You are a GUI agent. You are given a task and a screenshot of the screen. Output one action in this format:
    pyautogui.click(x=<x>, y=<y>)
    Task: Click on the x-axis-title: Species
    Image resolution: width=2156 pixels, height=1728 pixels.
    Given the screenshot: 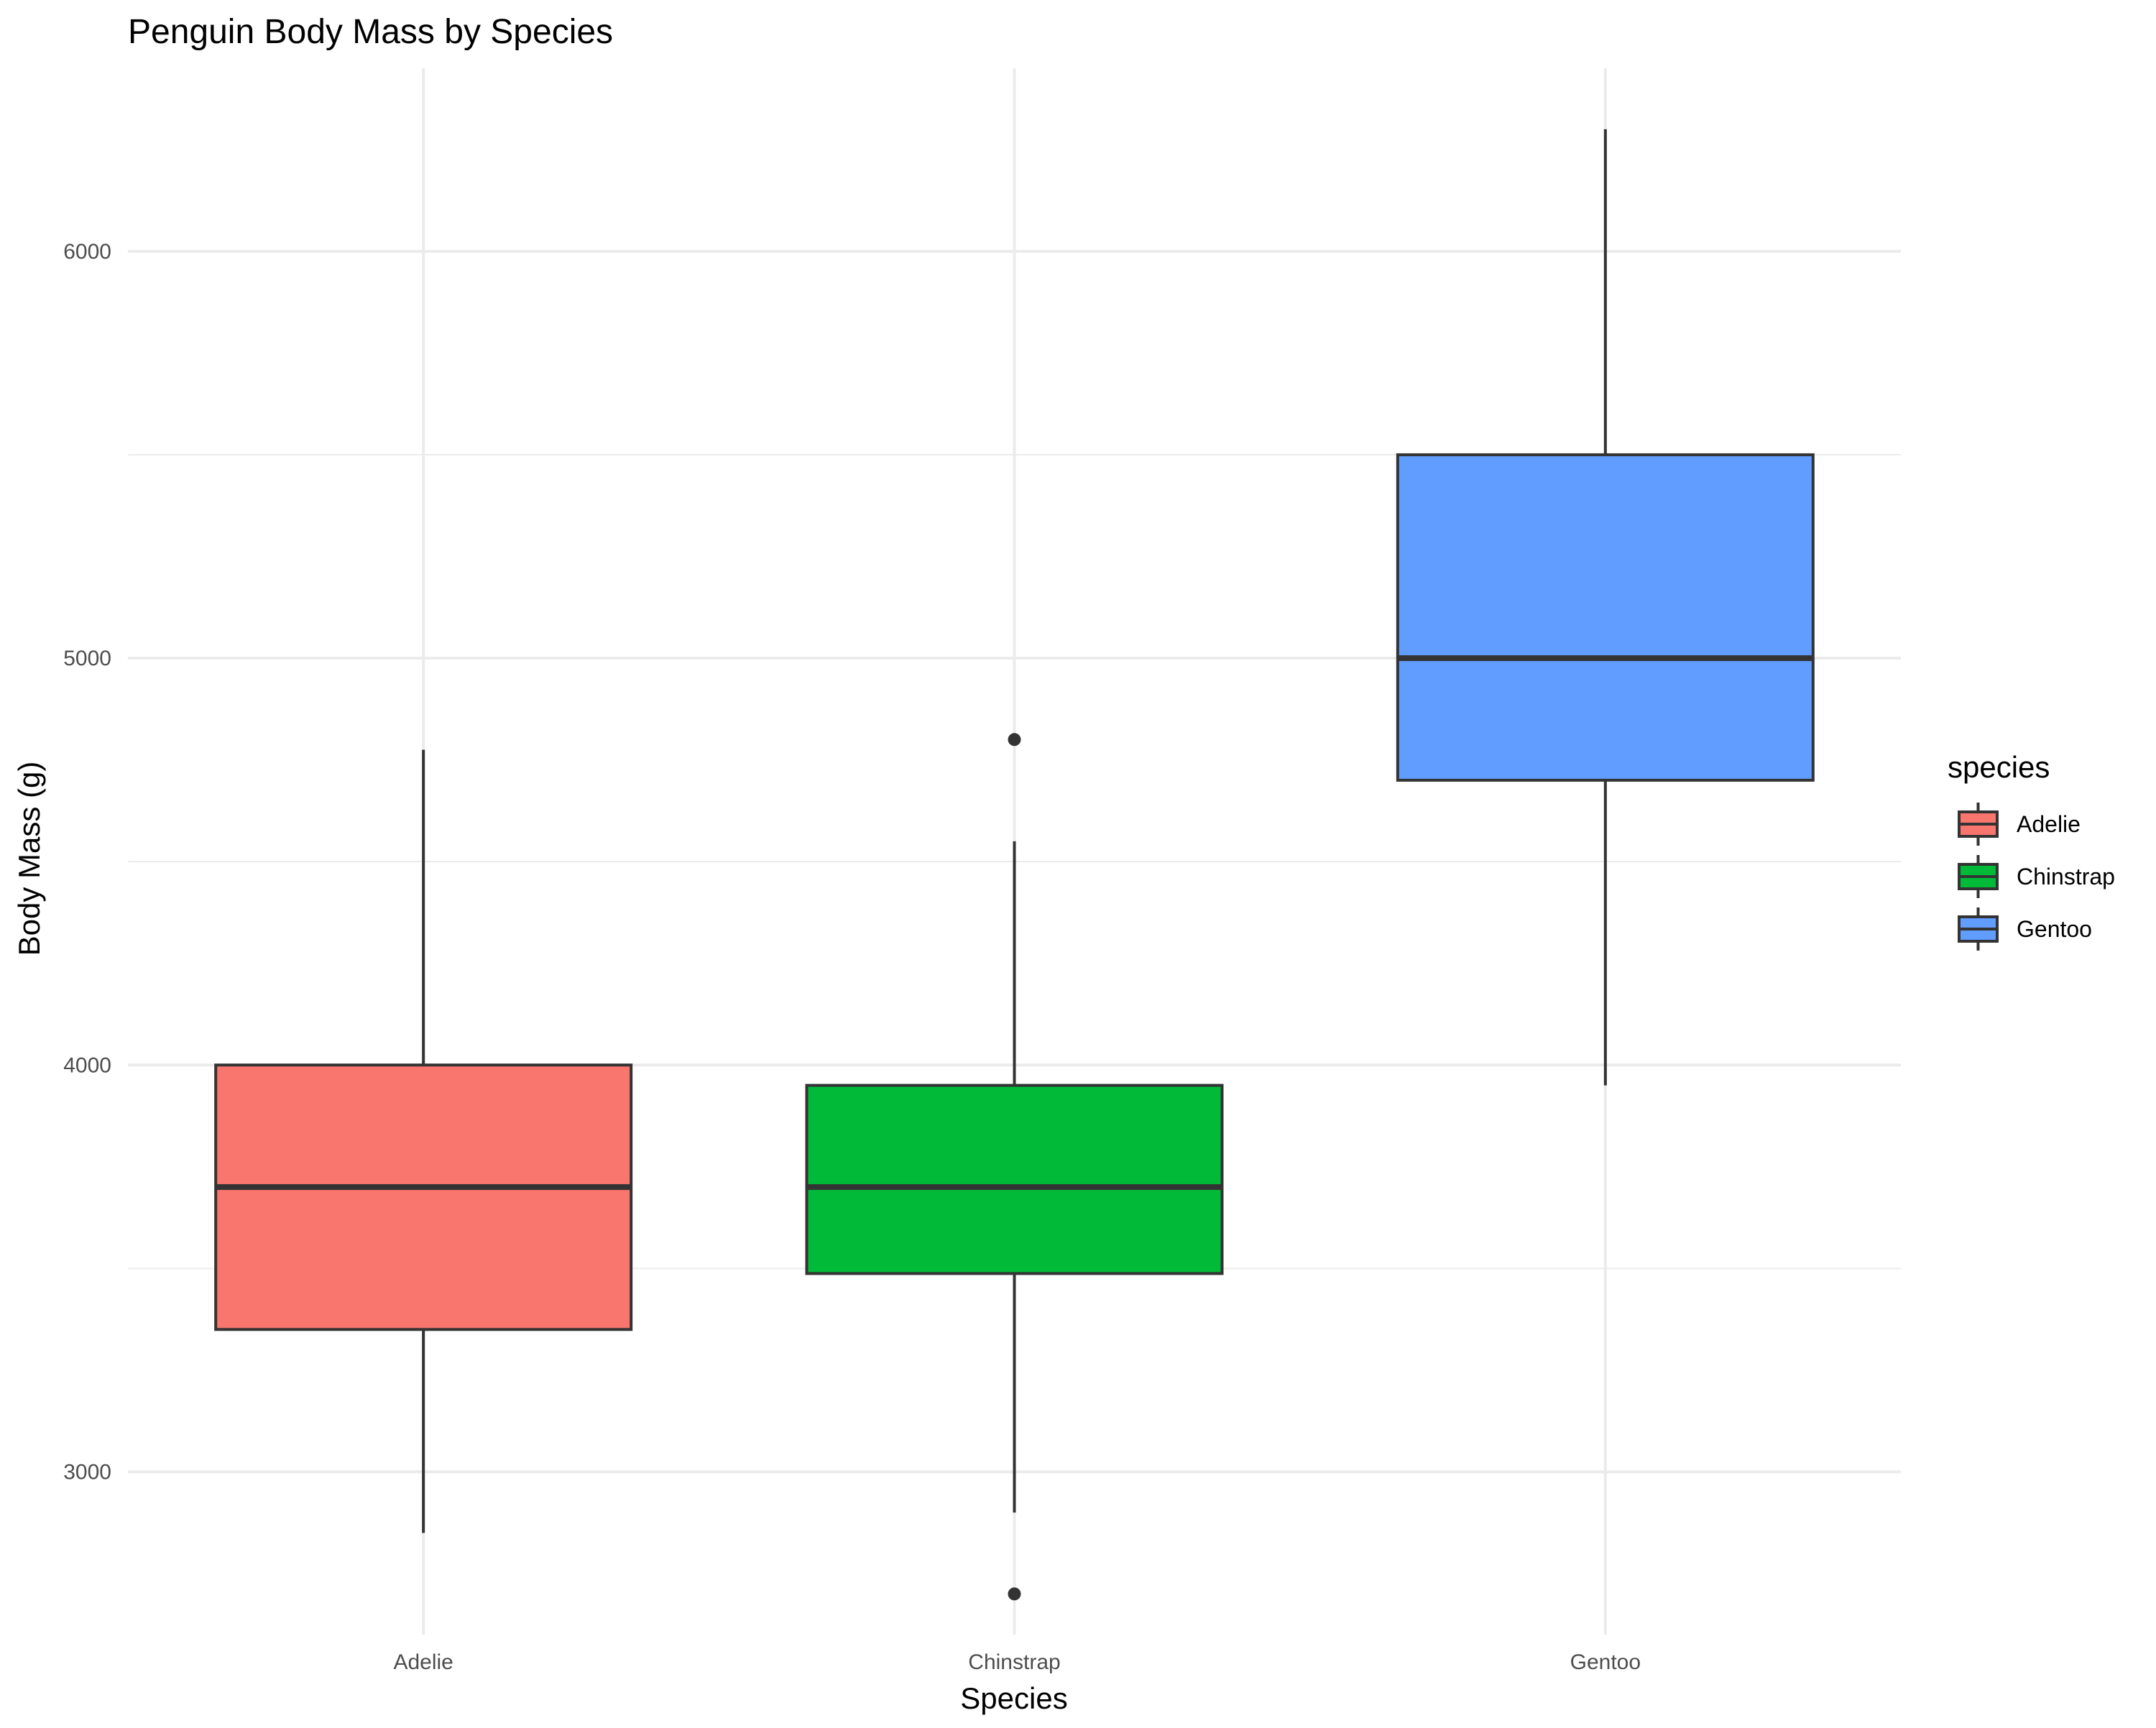 What is the action you would take?
    pyautogui.click(x=1014, y=1698)
    